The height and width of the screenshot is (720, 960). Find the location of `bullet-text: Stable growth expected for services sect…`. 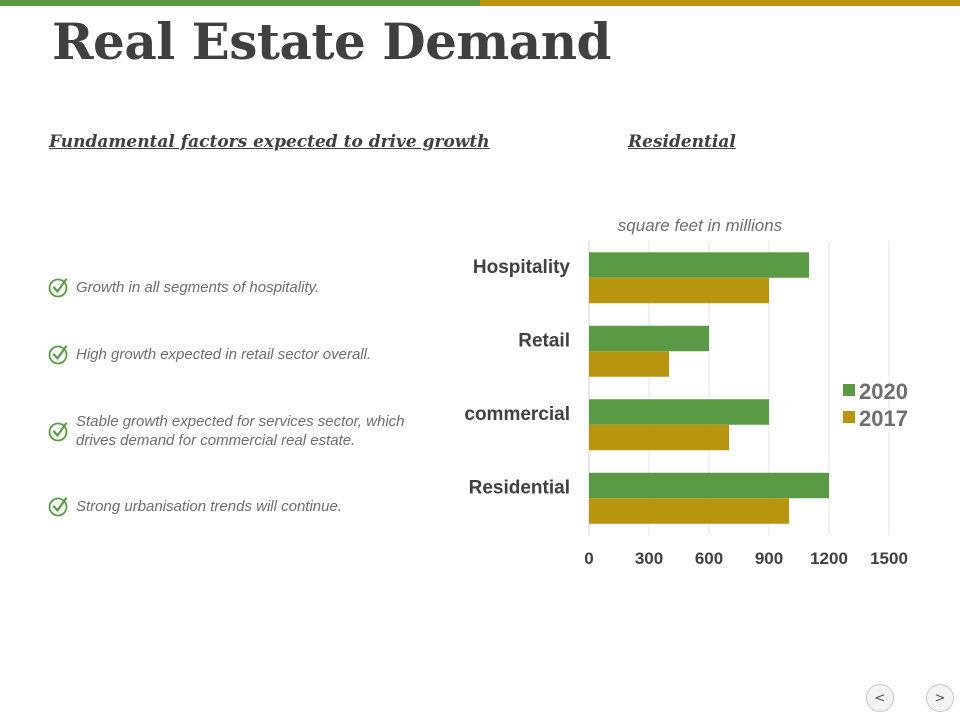

bullet-text: Stable growth expected for services sect… is located at coordinates (240, 431).